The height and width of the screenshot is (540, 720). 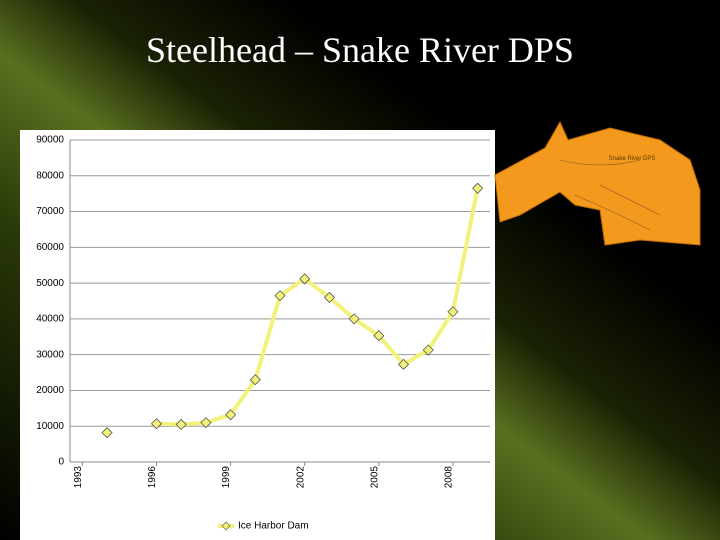 What do you see at coordinates (50, 211) in the screenshot?
I see `y-tick-label: 70000` at bounding box center [50, 211].